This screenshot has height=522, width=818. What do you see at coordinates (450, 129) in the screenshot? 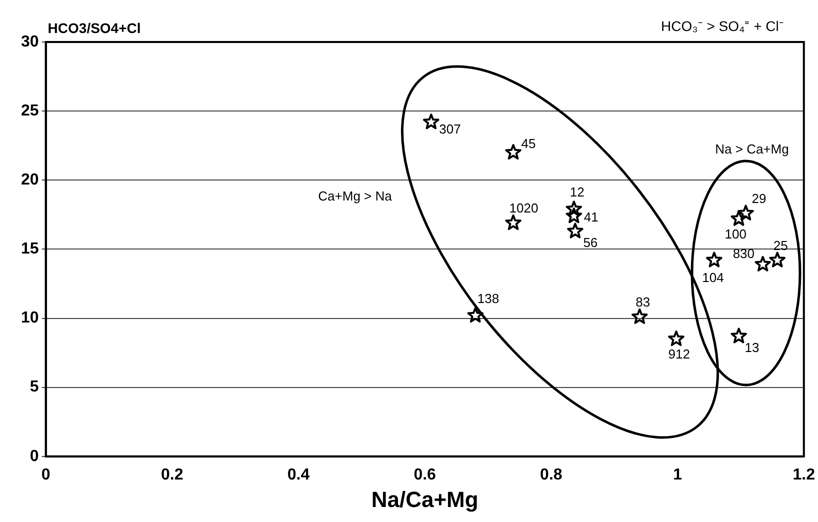
I see `annotation: 307` at bounding box center [450, 129].